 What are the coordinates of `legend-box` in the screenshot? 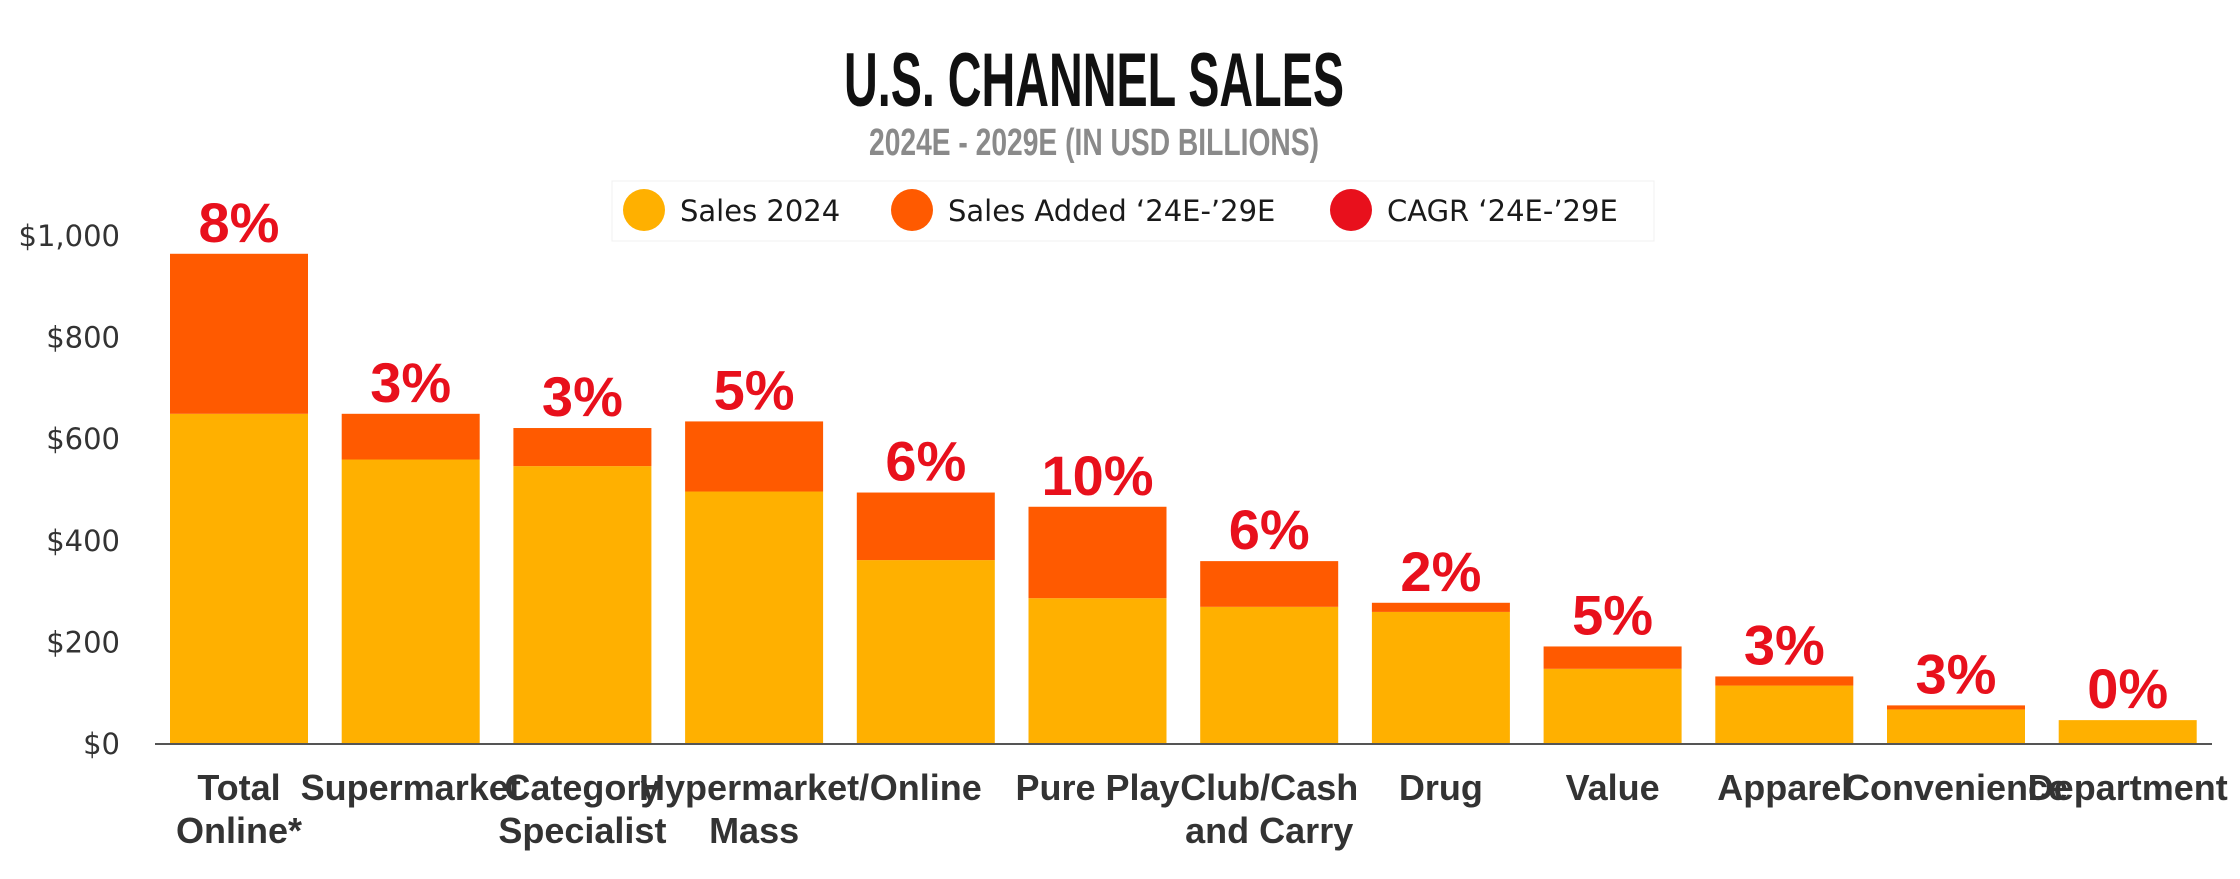 It's located at (1133, 211).